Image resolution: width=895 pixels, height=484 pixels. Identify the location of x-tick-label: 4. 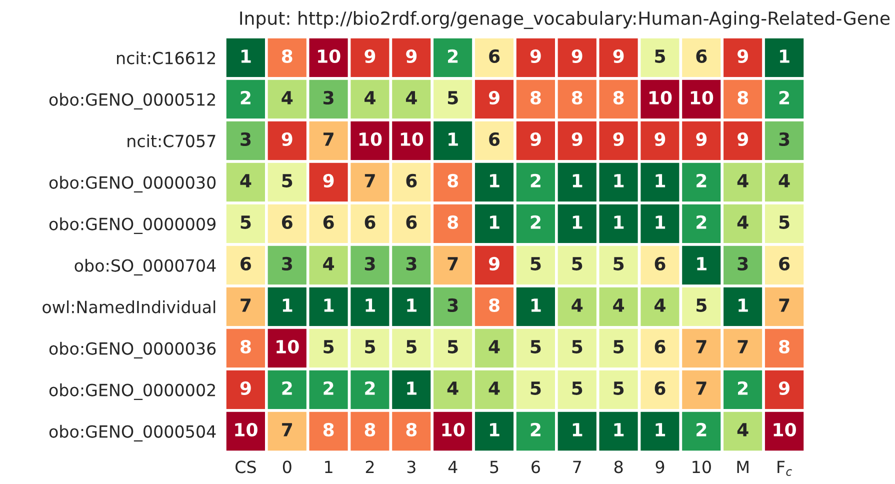
(453, 466).